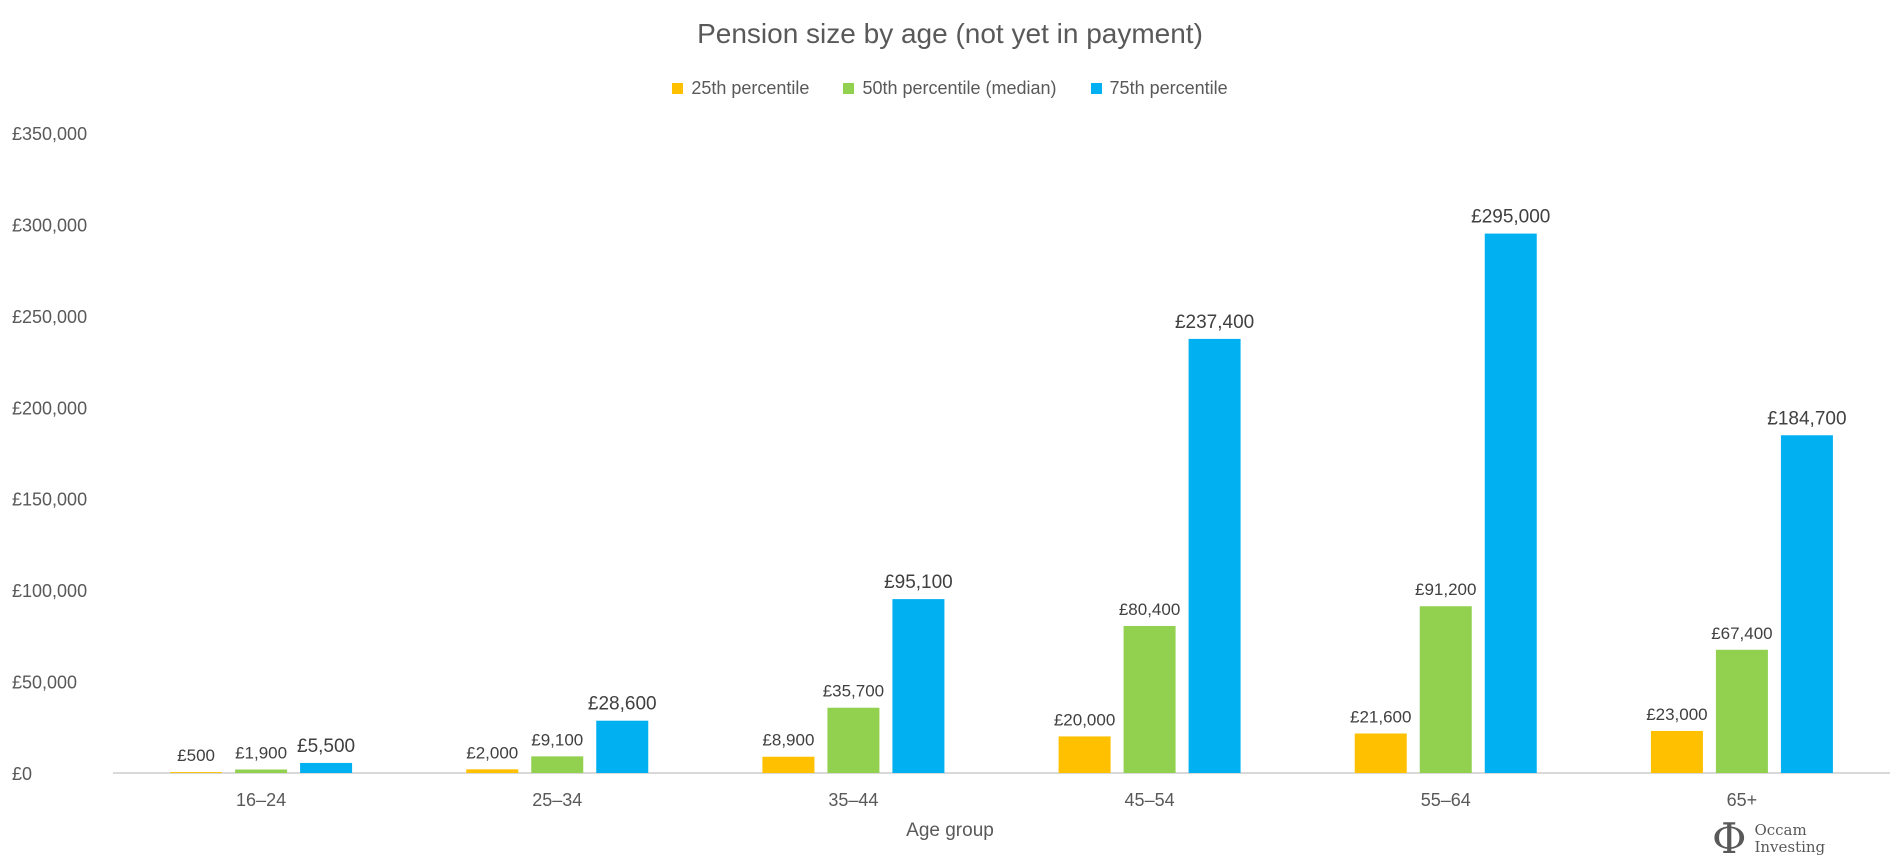  What do you see at coordinates (49, 134) in the screenshot?
I see `y-tick-label: £350,000` at bounding box center [49, 134].